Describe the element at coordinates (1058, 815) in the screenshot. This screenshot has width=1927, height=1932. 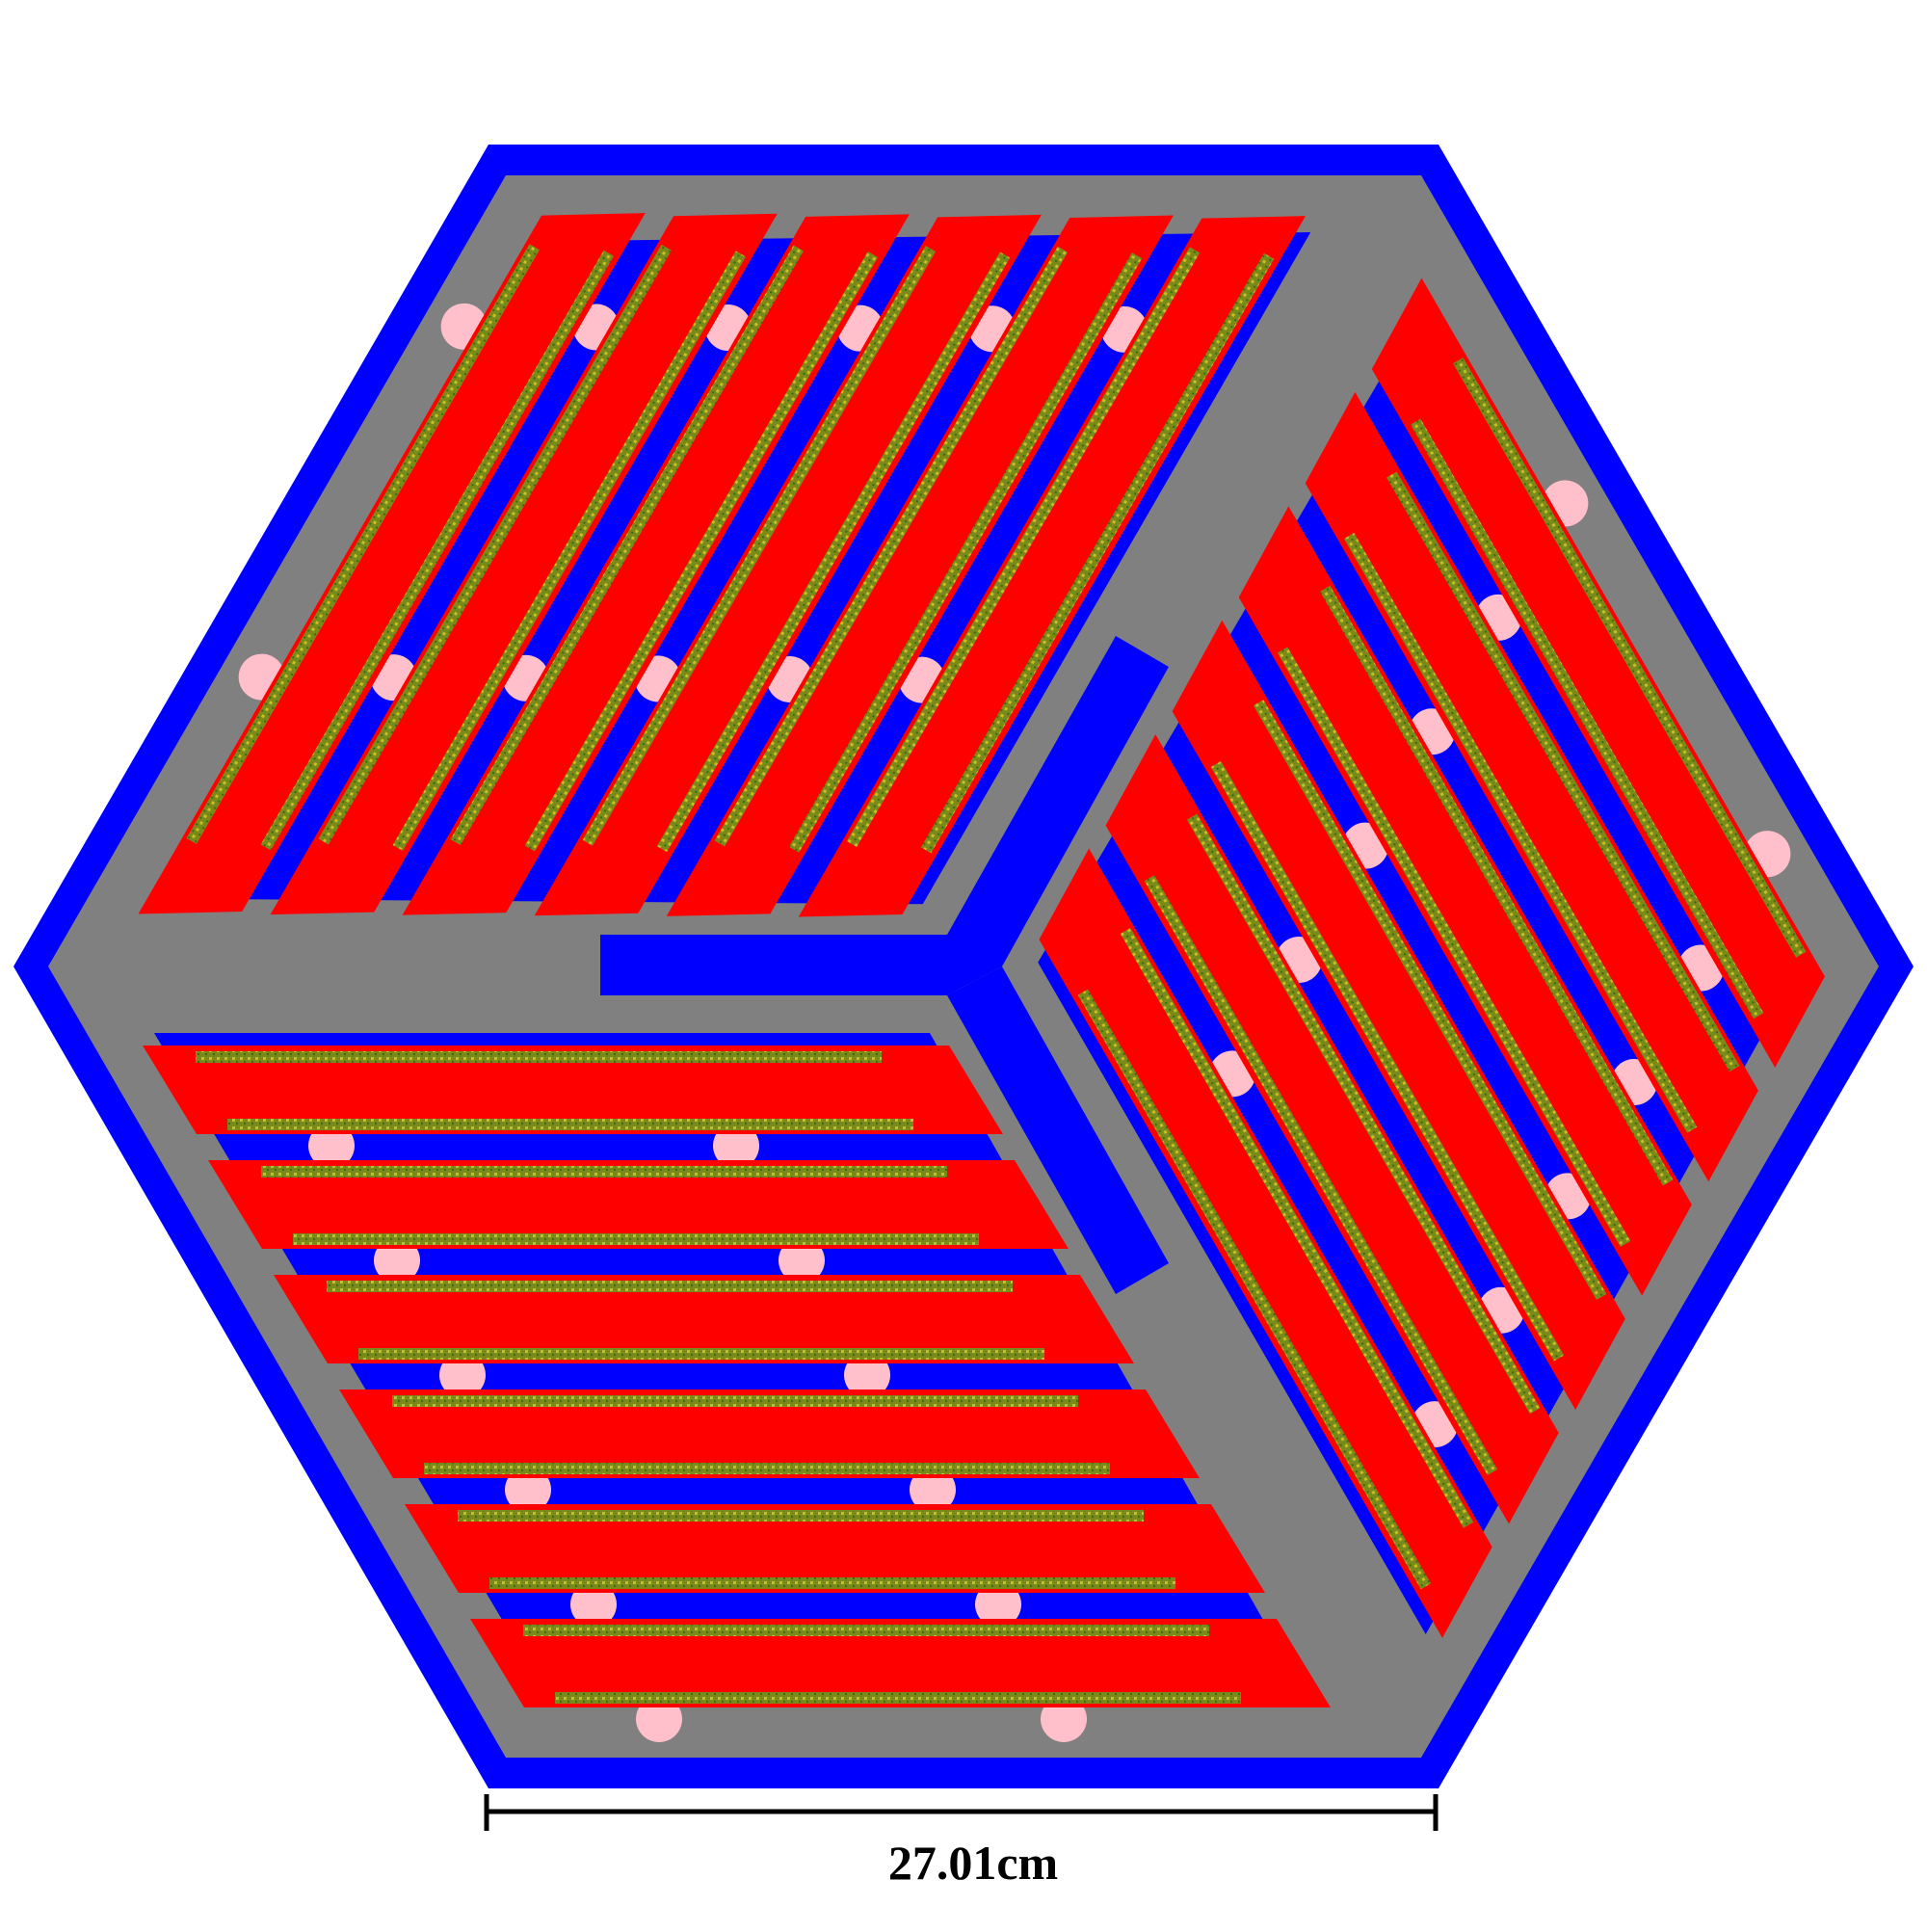
I see `central-arm-upper-right` at that location.